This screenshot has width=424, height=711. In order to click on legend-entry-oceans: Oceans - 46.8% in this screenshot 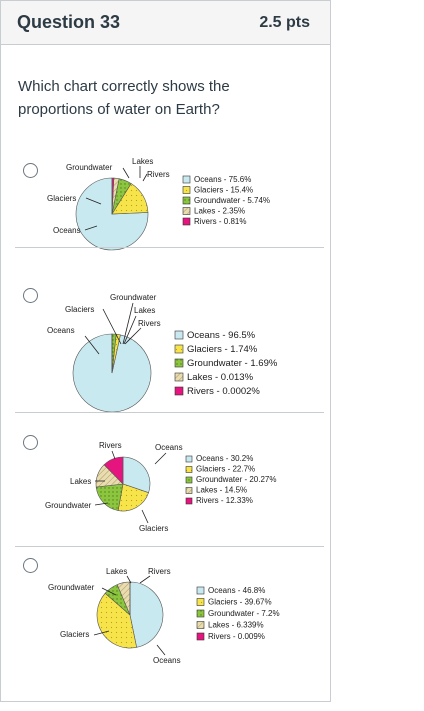, I will do `click(236, 590)`.